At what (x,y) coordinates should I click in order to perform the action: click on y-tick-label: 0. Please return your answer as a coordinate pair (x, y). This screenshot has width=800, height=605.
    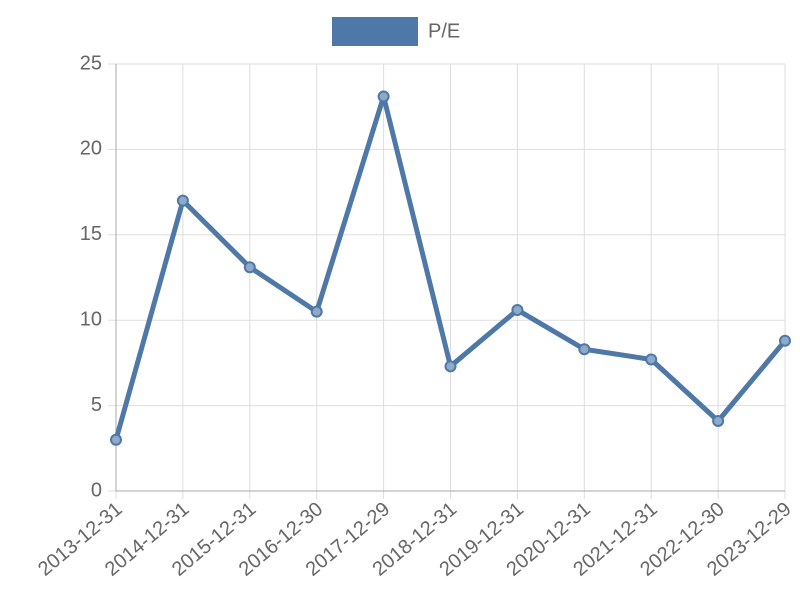
    Looking at the image, I should click on (96, 490).